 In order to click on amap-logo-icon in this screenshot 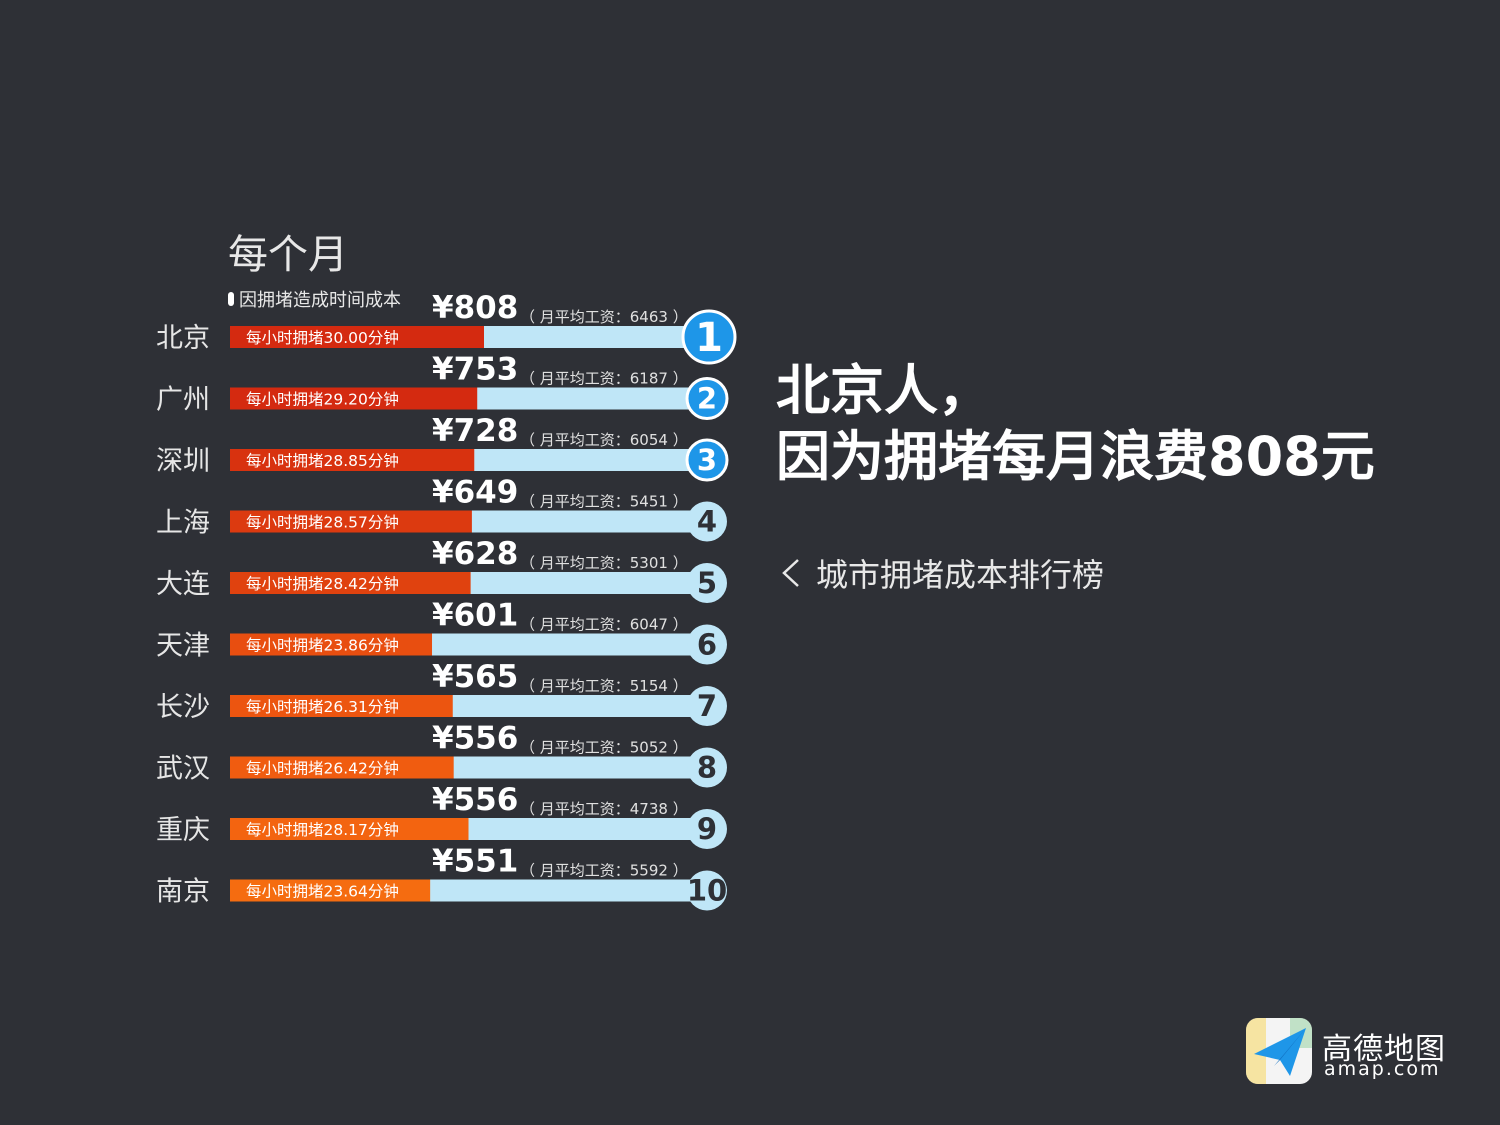, I will do `click(1279, 1051)`.